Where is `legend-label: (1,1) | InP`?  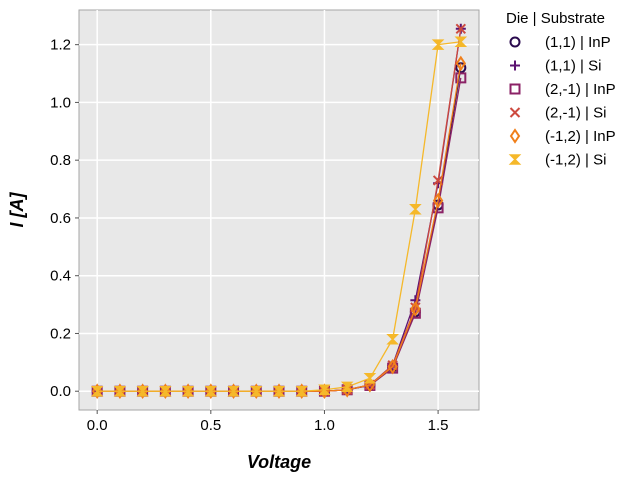
legend-label: (1,1) | InP is located at coordinates (578, 42).